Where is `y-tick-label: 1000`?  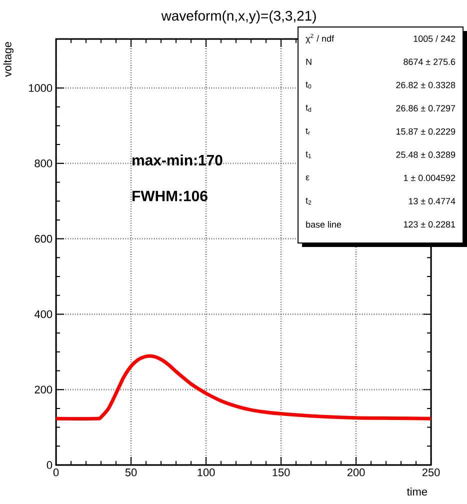 y-tick-label: 1000 is located at coordinates (40, 88).